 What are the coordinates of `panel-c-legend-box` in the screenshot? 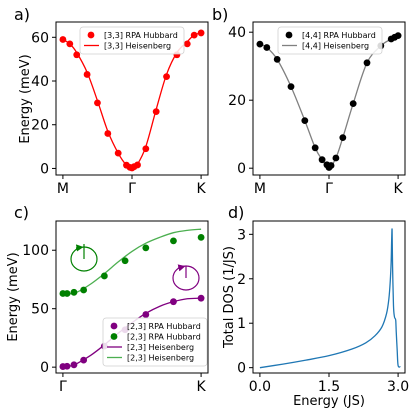 It's located at (155, 342).